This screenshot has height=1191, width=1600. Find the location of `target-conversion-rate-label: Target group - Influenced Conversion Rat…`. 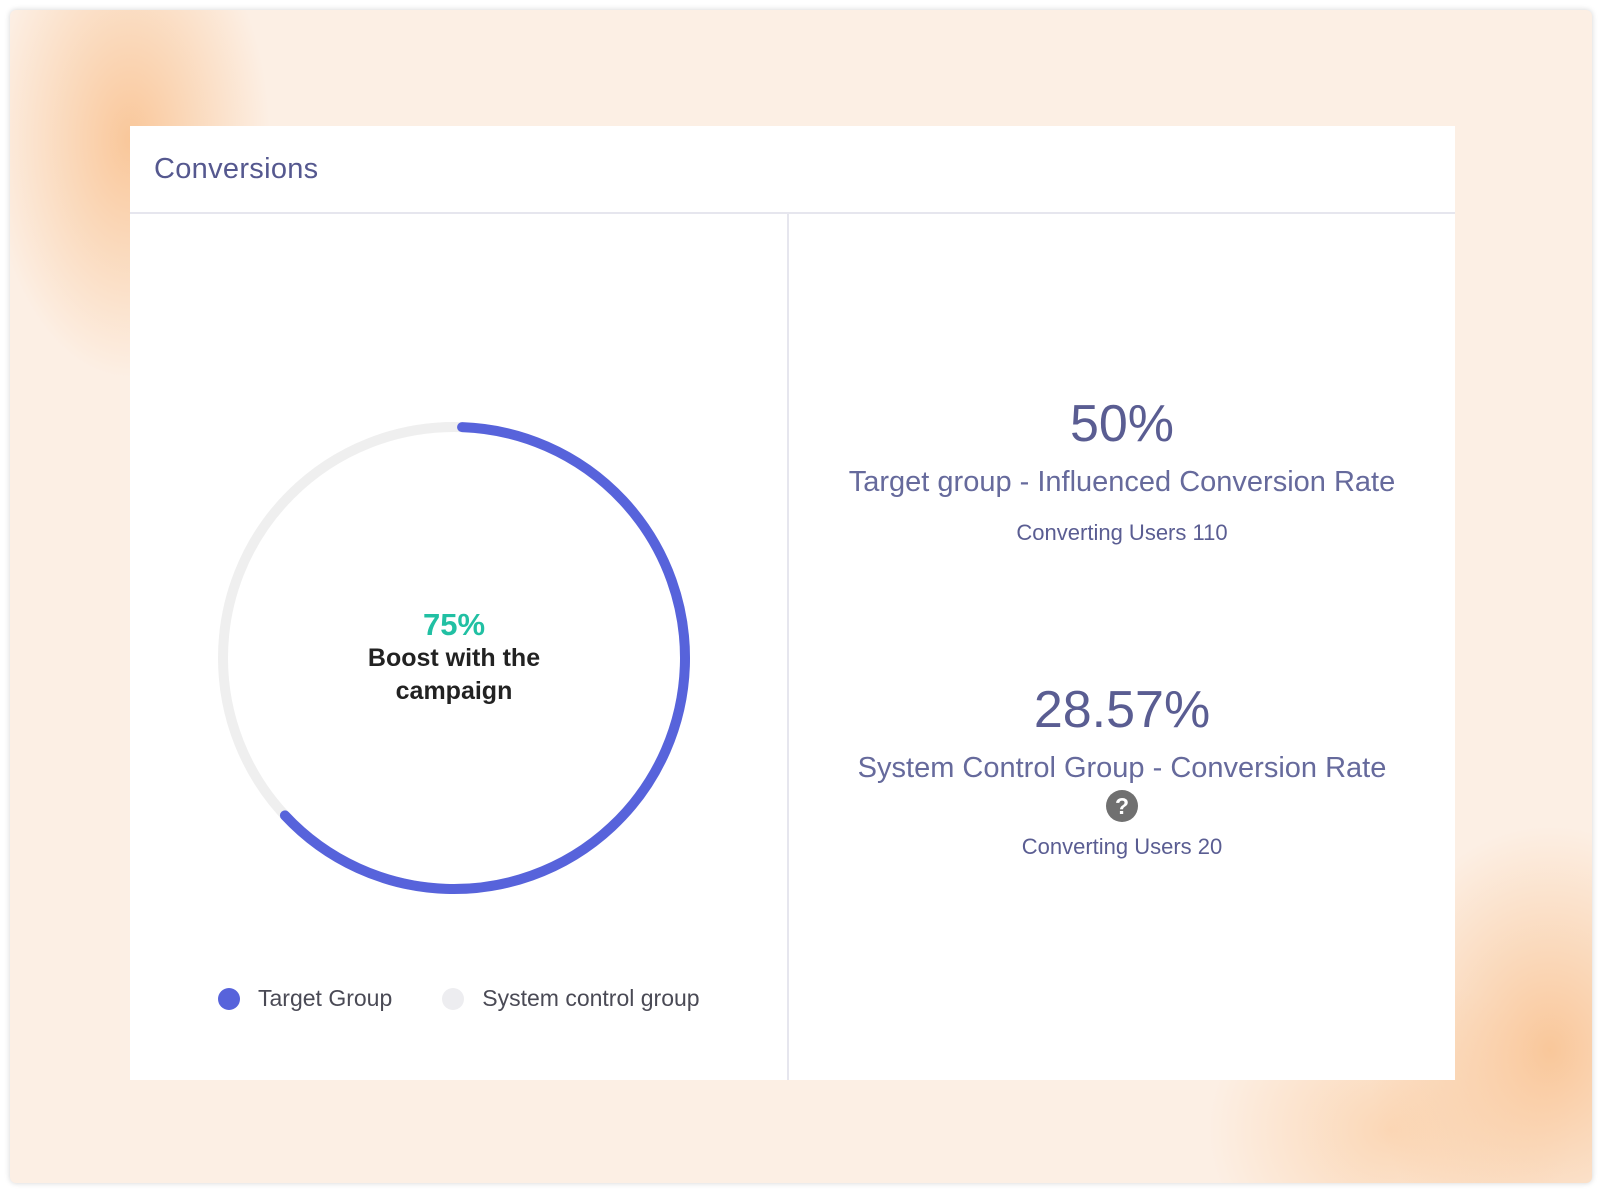

target-conversion-rate-label: Target group - Influenced Conversion Rat… is located at coordinates (1122, 482).